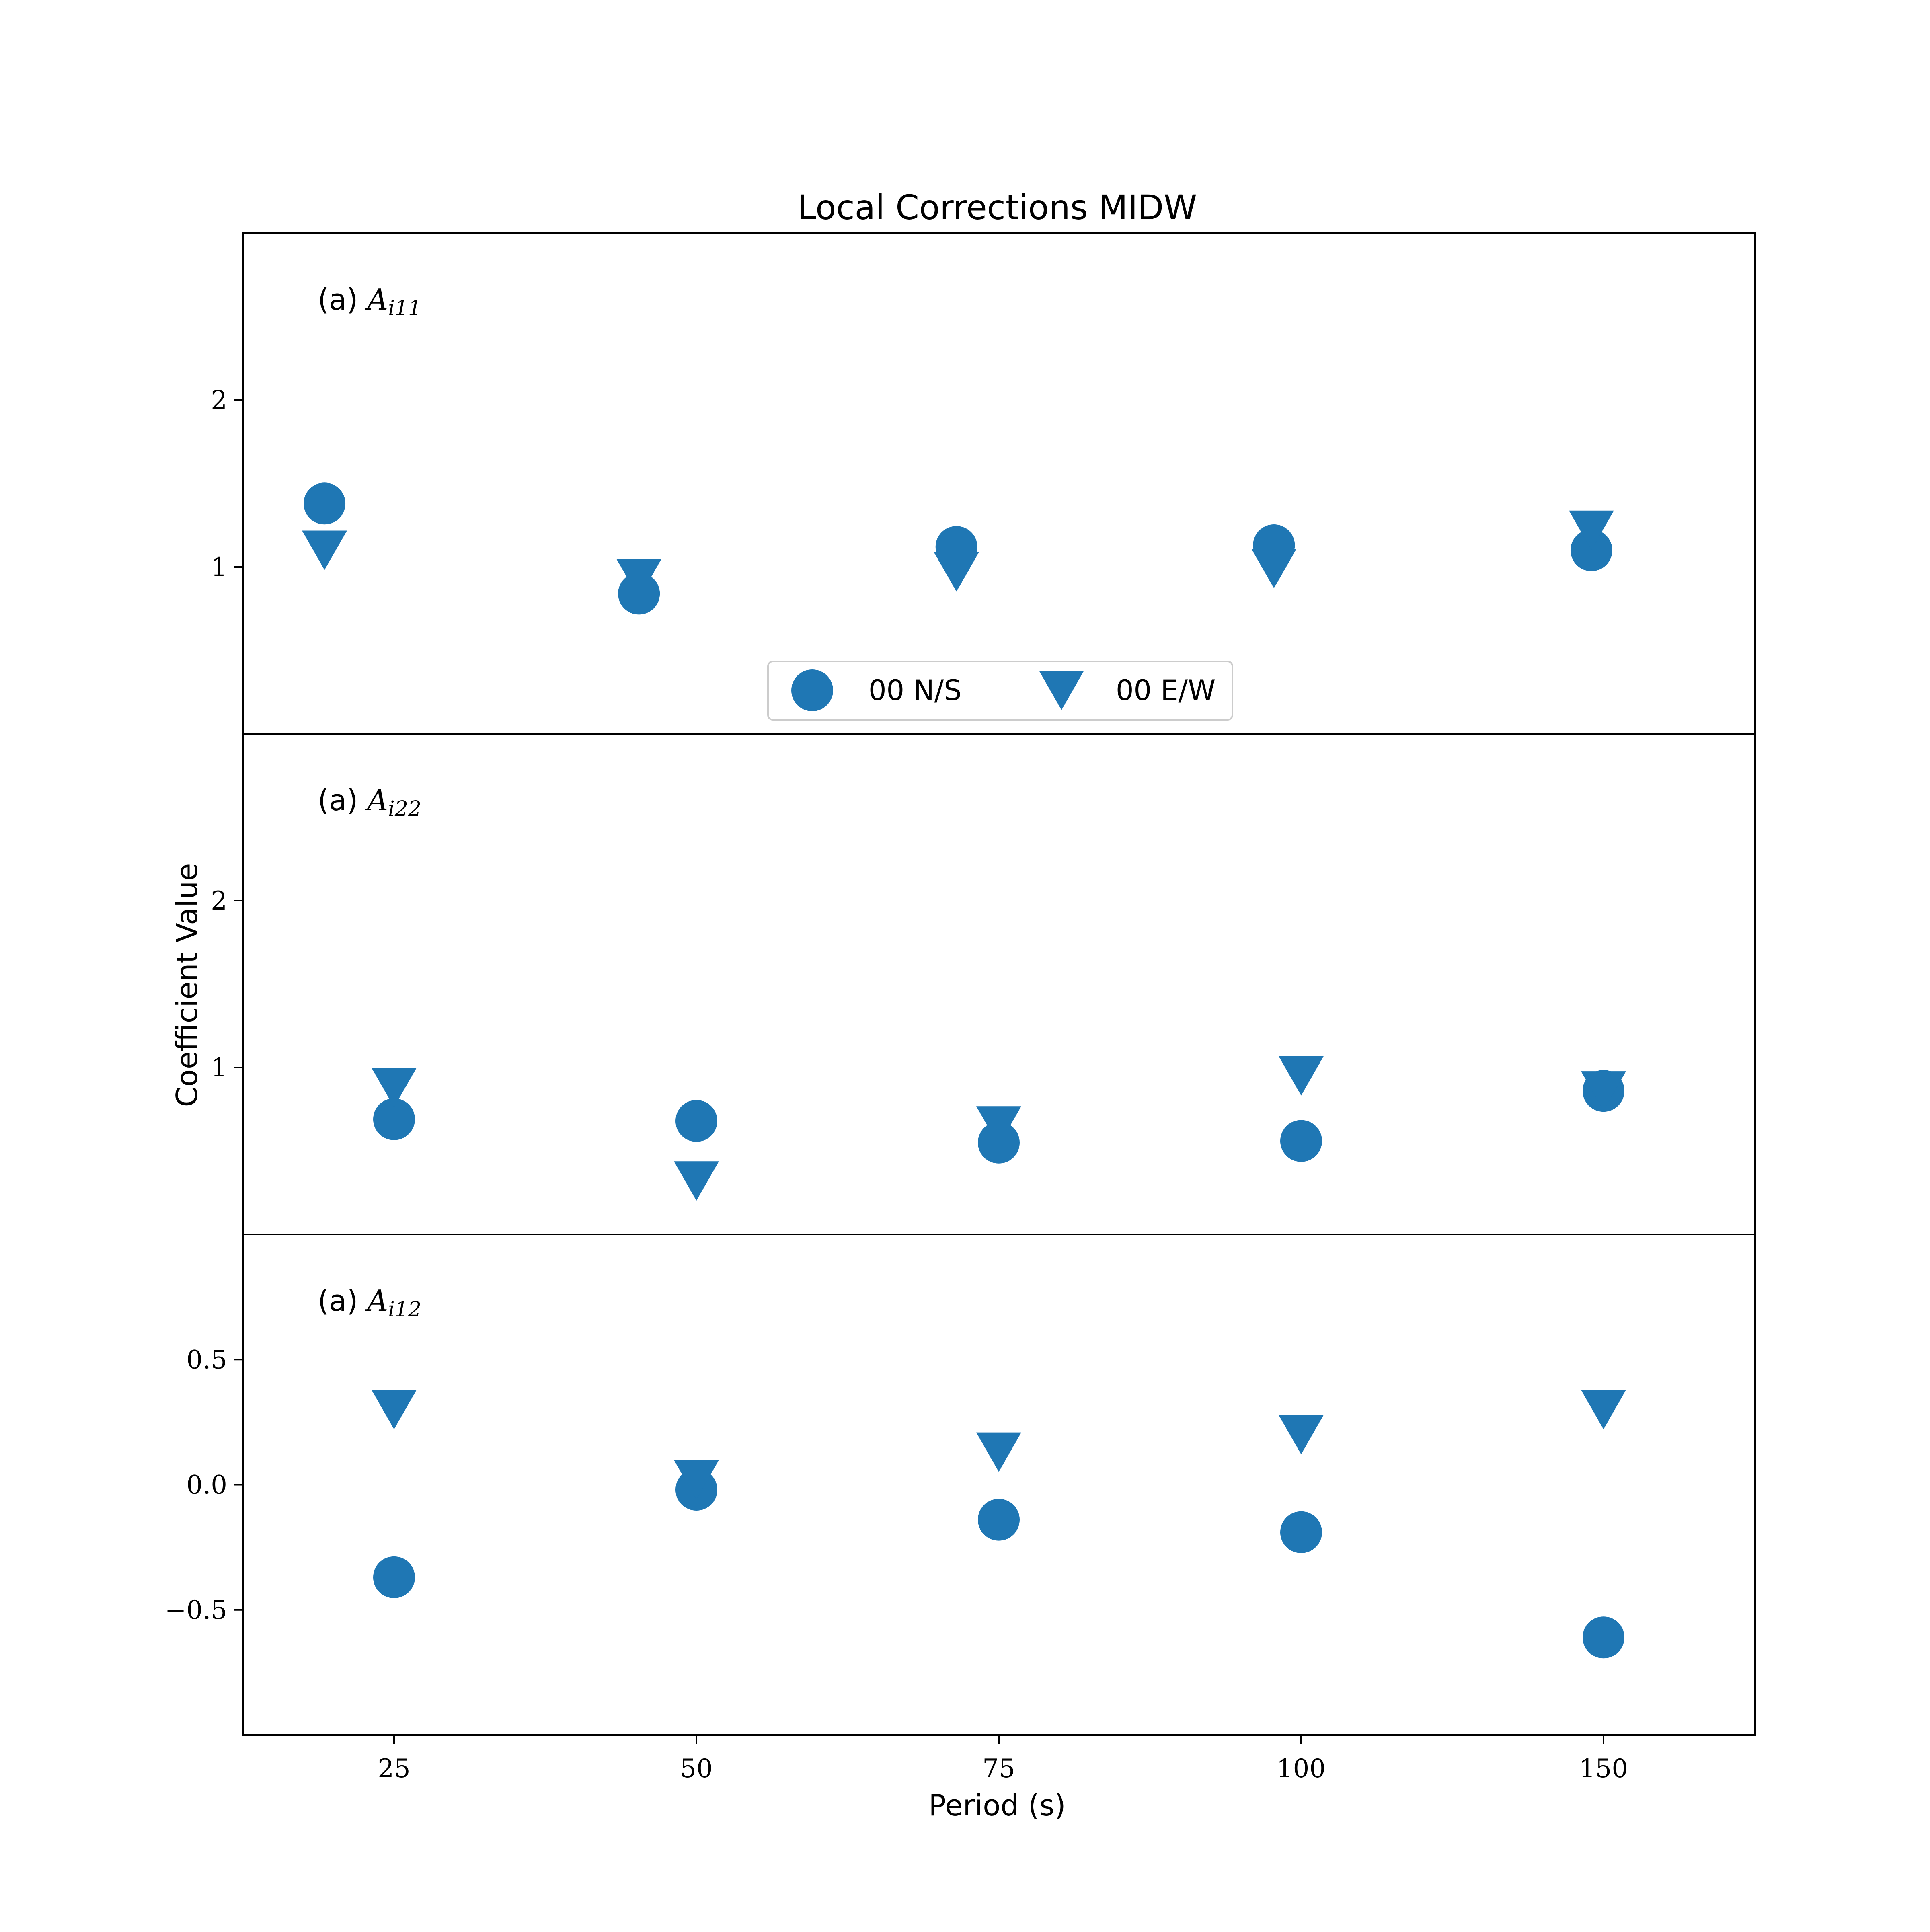  Describe the element at coordinates (1301, 1769) in the screenshot. I see `x-tick-label: 100` at that location.